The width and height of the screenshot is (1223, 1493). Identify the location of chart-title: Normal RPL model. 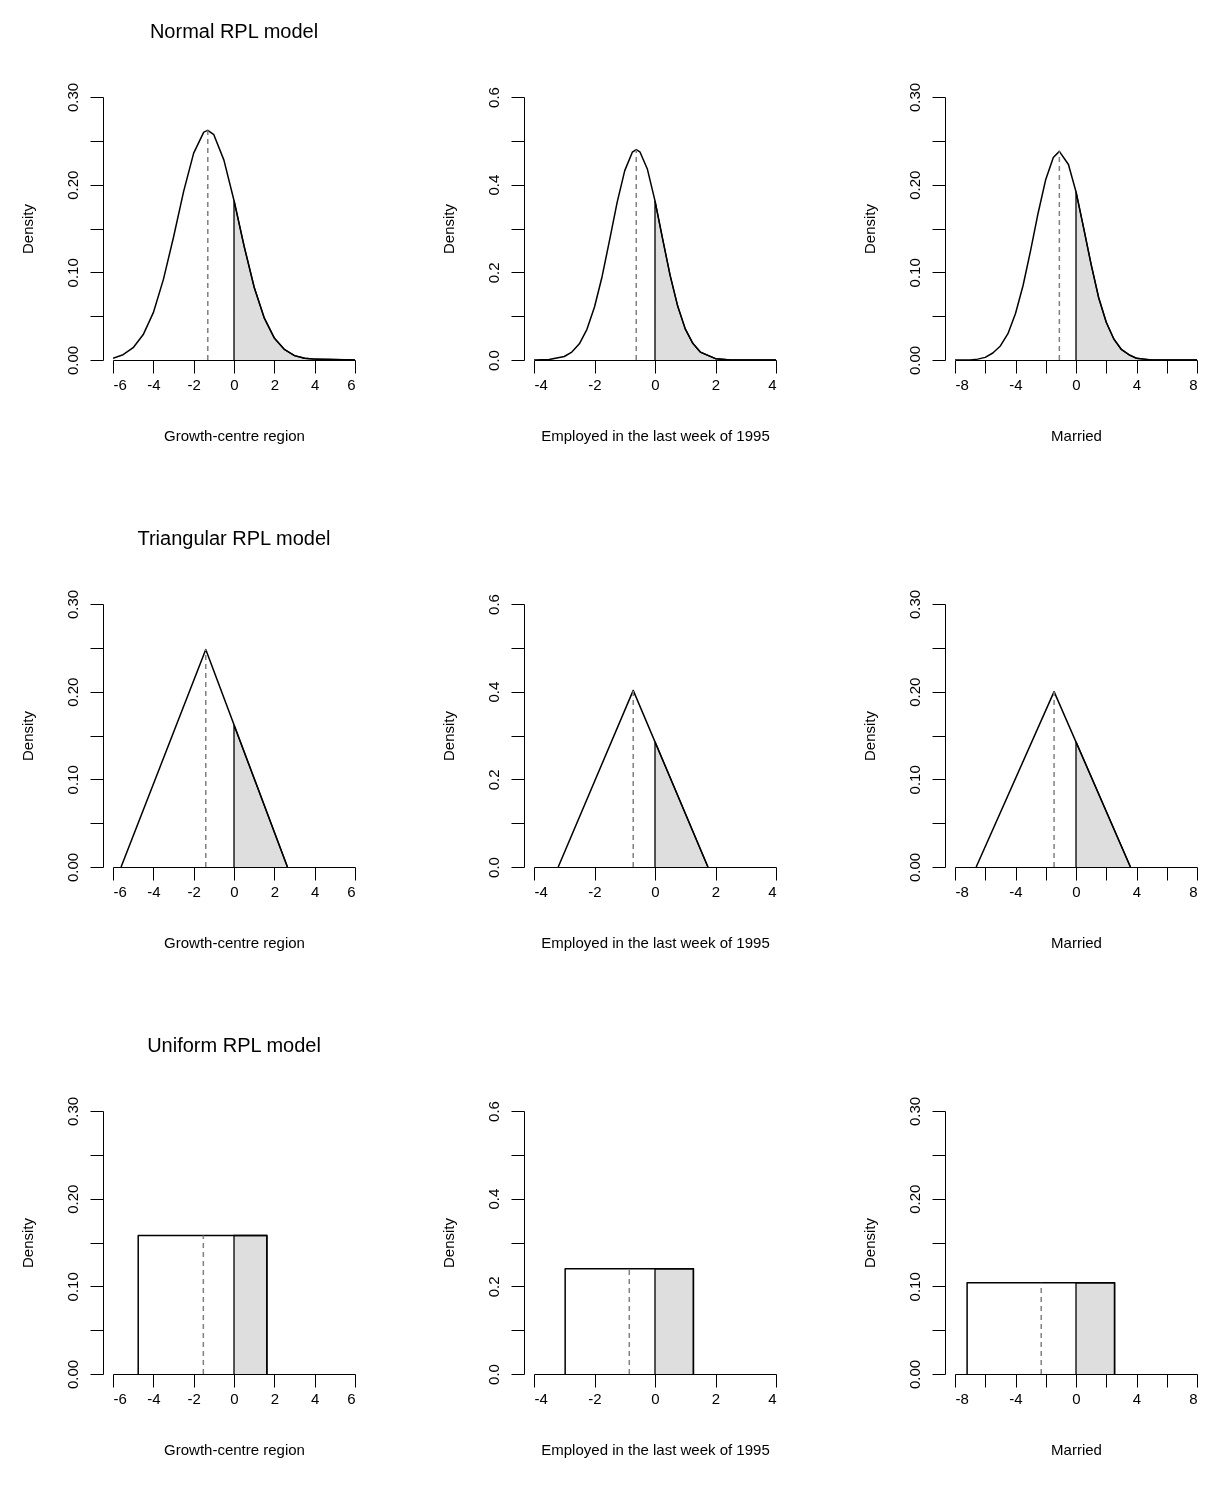
(234, 31).